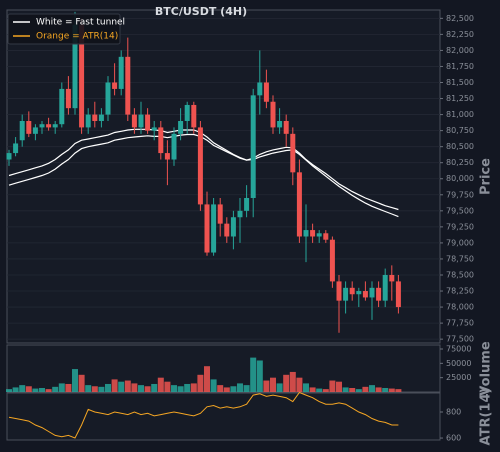 The width and height of the screenshot is (500, 452). Describe the element at coordinates (458, 349) in the screenshot. I see `y-tick-label: 75000` at that location.